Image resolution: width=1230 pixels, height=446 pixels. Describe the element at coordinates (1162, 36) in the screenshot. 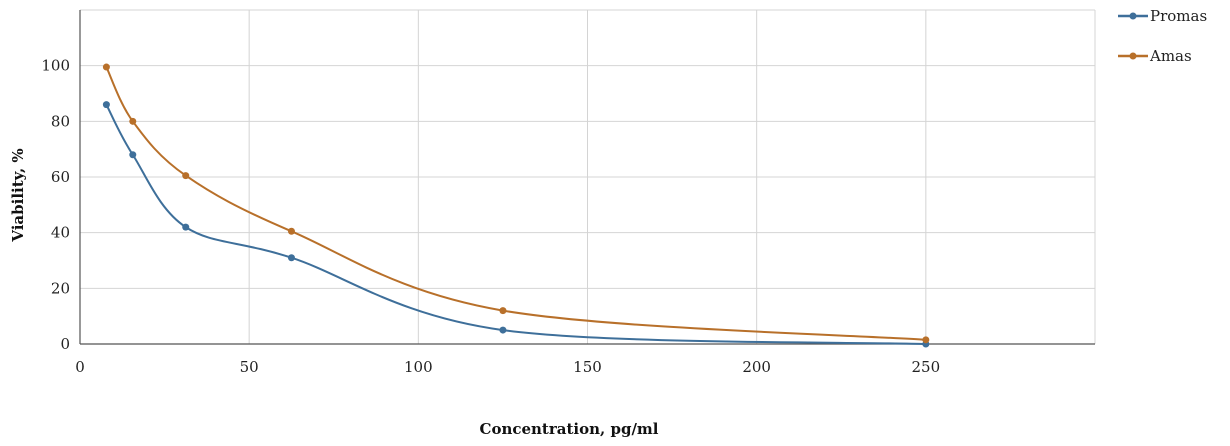

I see `legend: Promas Amas` at that location.